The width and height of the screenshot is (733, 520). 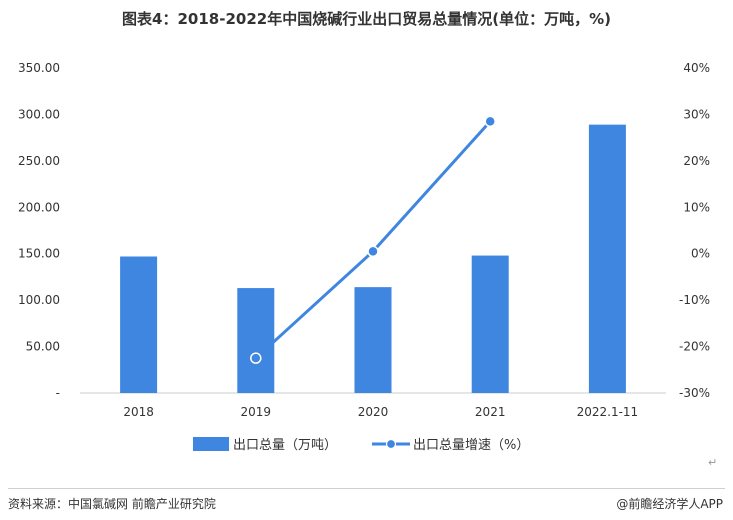 I want to click on source-note: 资料来源：中国氯碱网 前瞻产业研究院, so click(x=112, y=504).